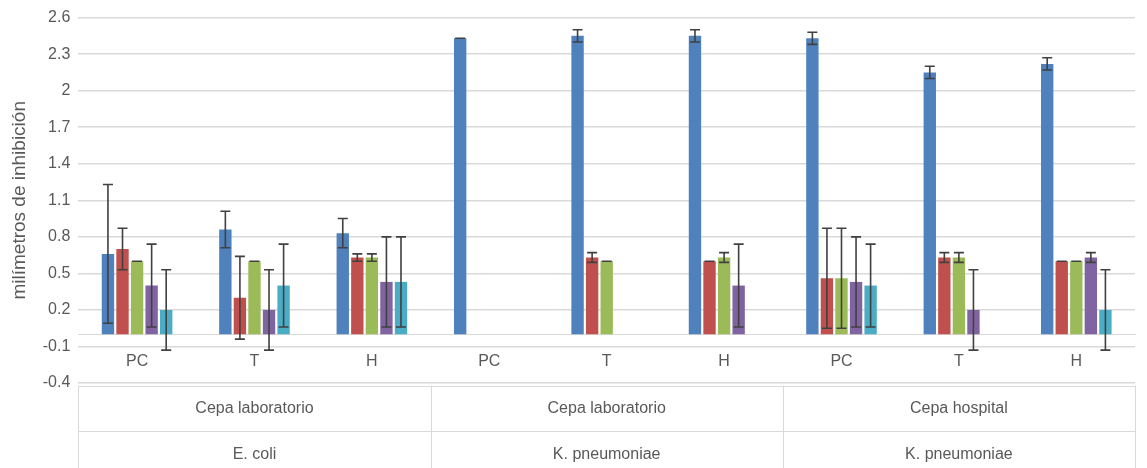 Image resolution: width=1147 pixels, height=468 pixels. I want to click on y-tick-label: -0.1, so click(56, 345).